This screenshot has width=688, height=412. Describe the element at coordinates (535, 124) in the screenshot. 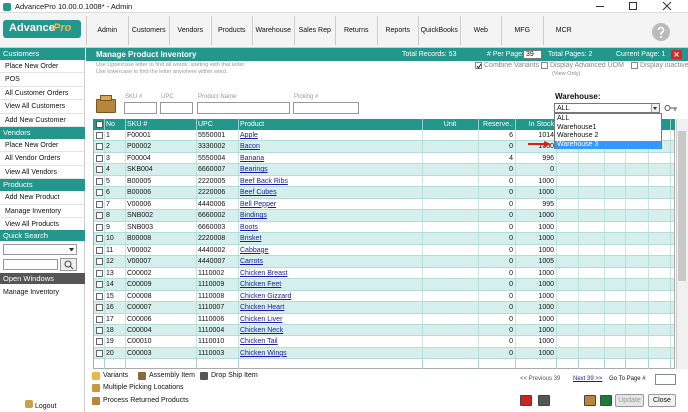

I see `column-header: In Stock` at that location.